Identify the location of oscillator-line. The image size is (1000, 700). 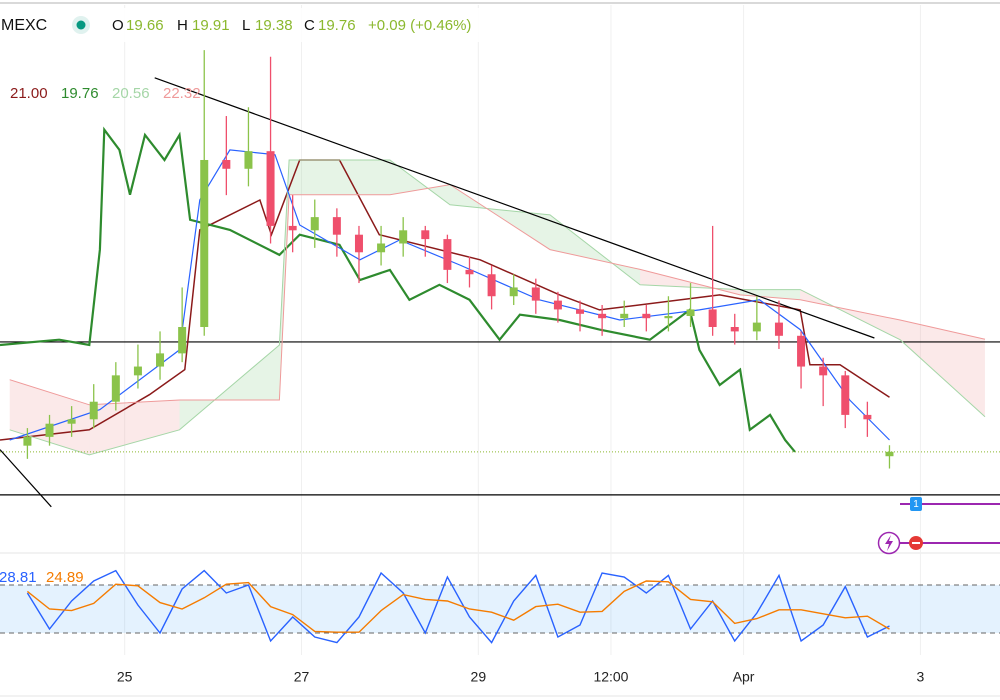
(458, 606).